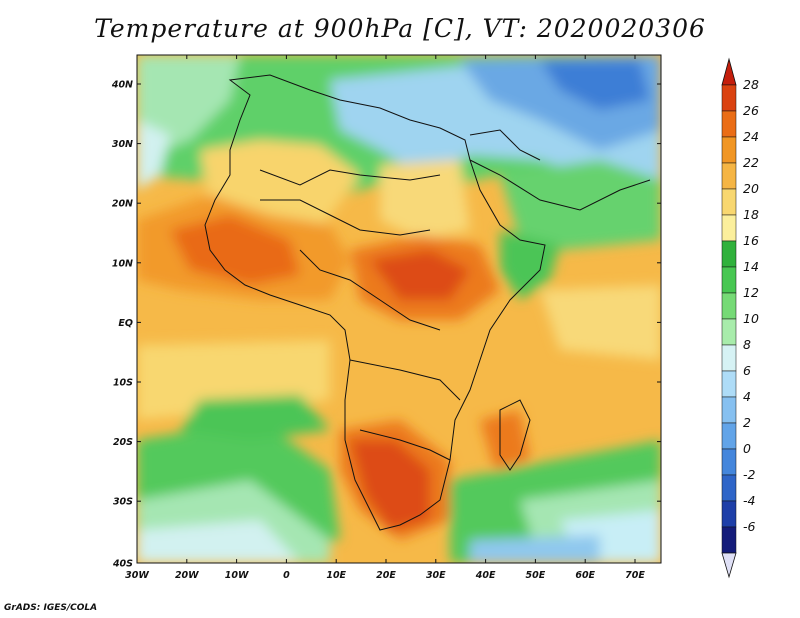 The image size is (800, 618). Describe the element at coordinates (122, 144) in the screenshot. I see `lat-label: 30N` at that location.